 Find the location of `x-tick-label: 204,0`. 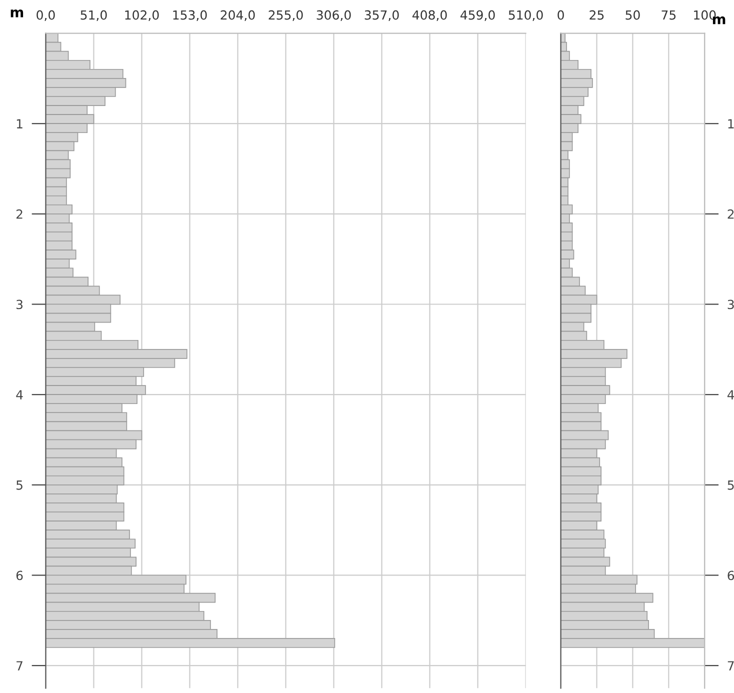

x-tick-label: 204,0 is located at coordinates (237, 16).